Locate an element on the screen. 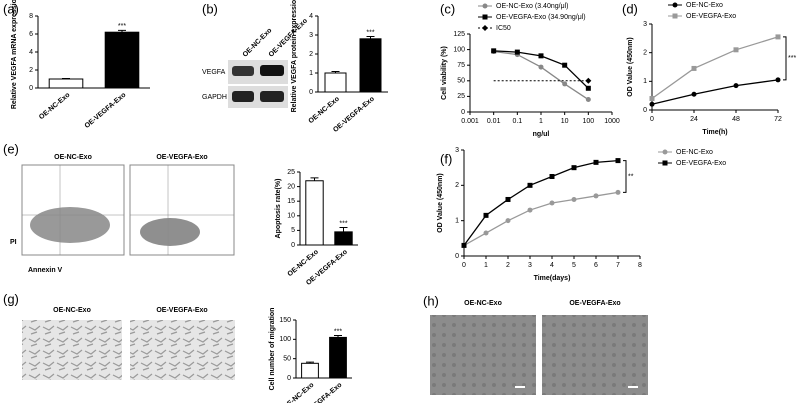  significance-bracket is located at coordinates (785, 58).